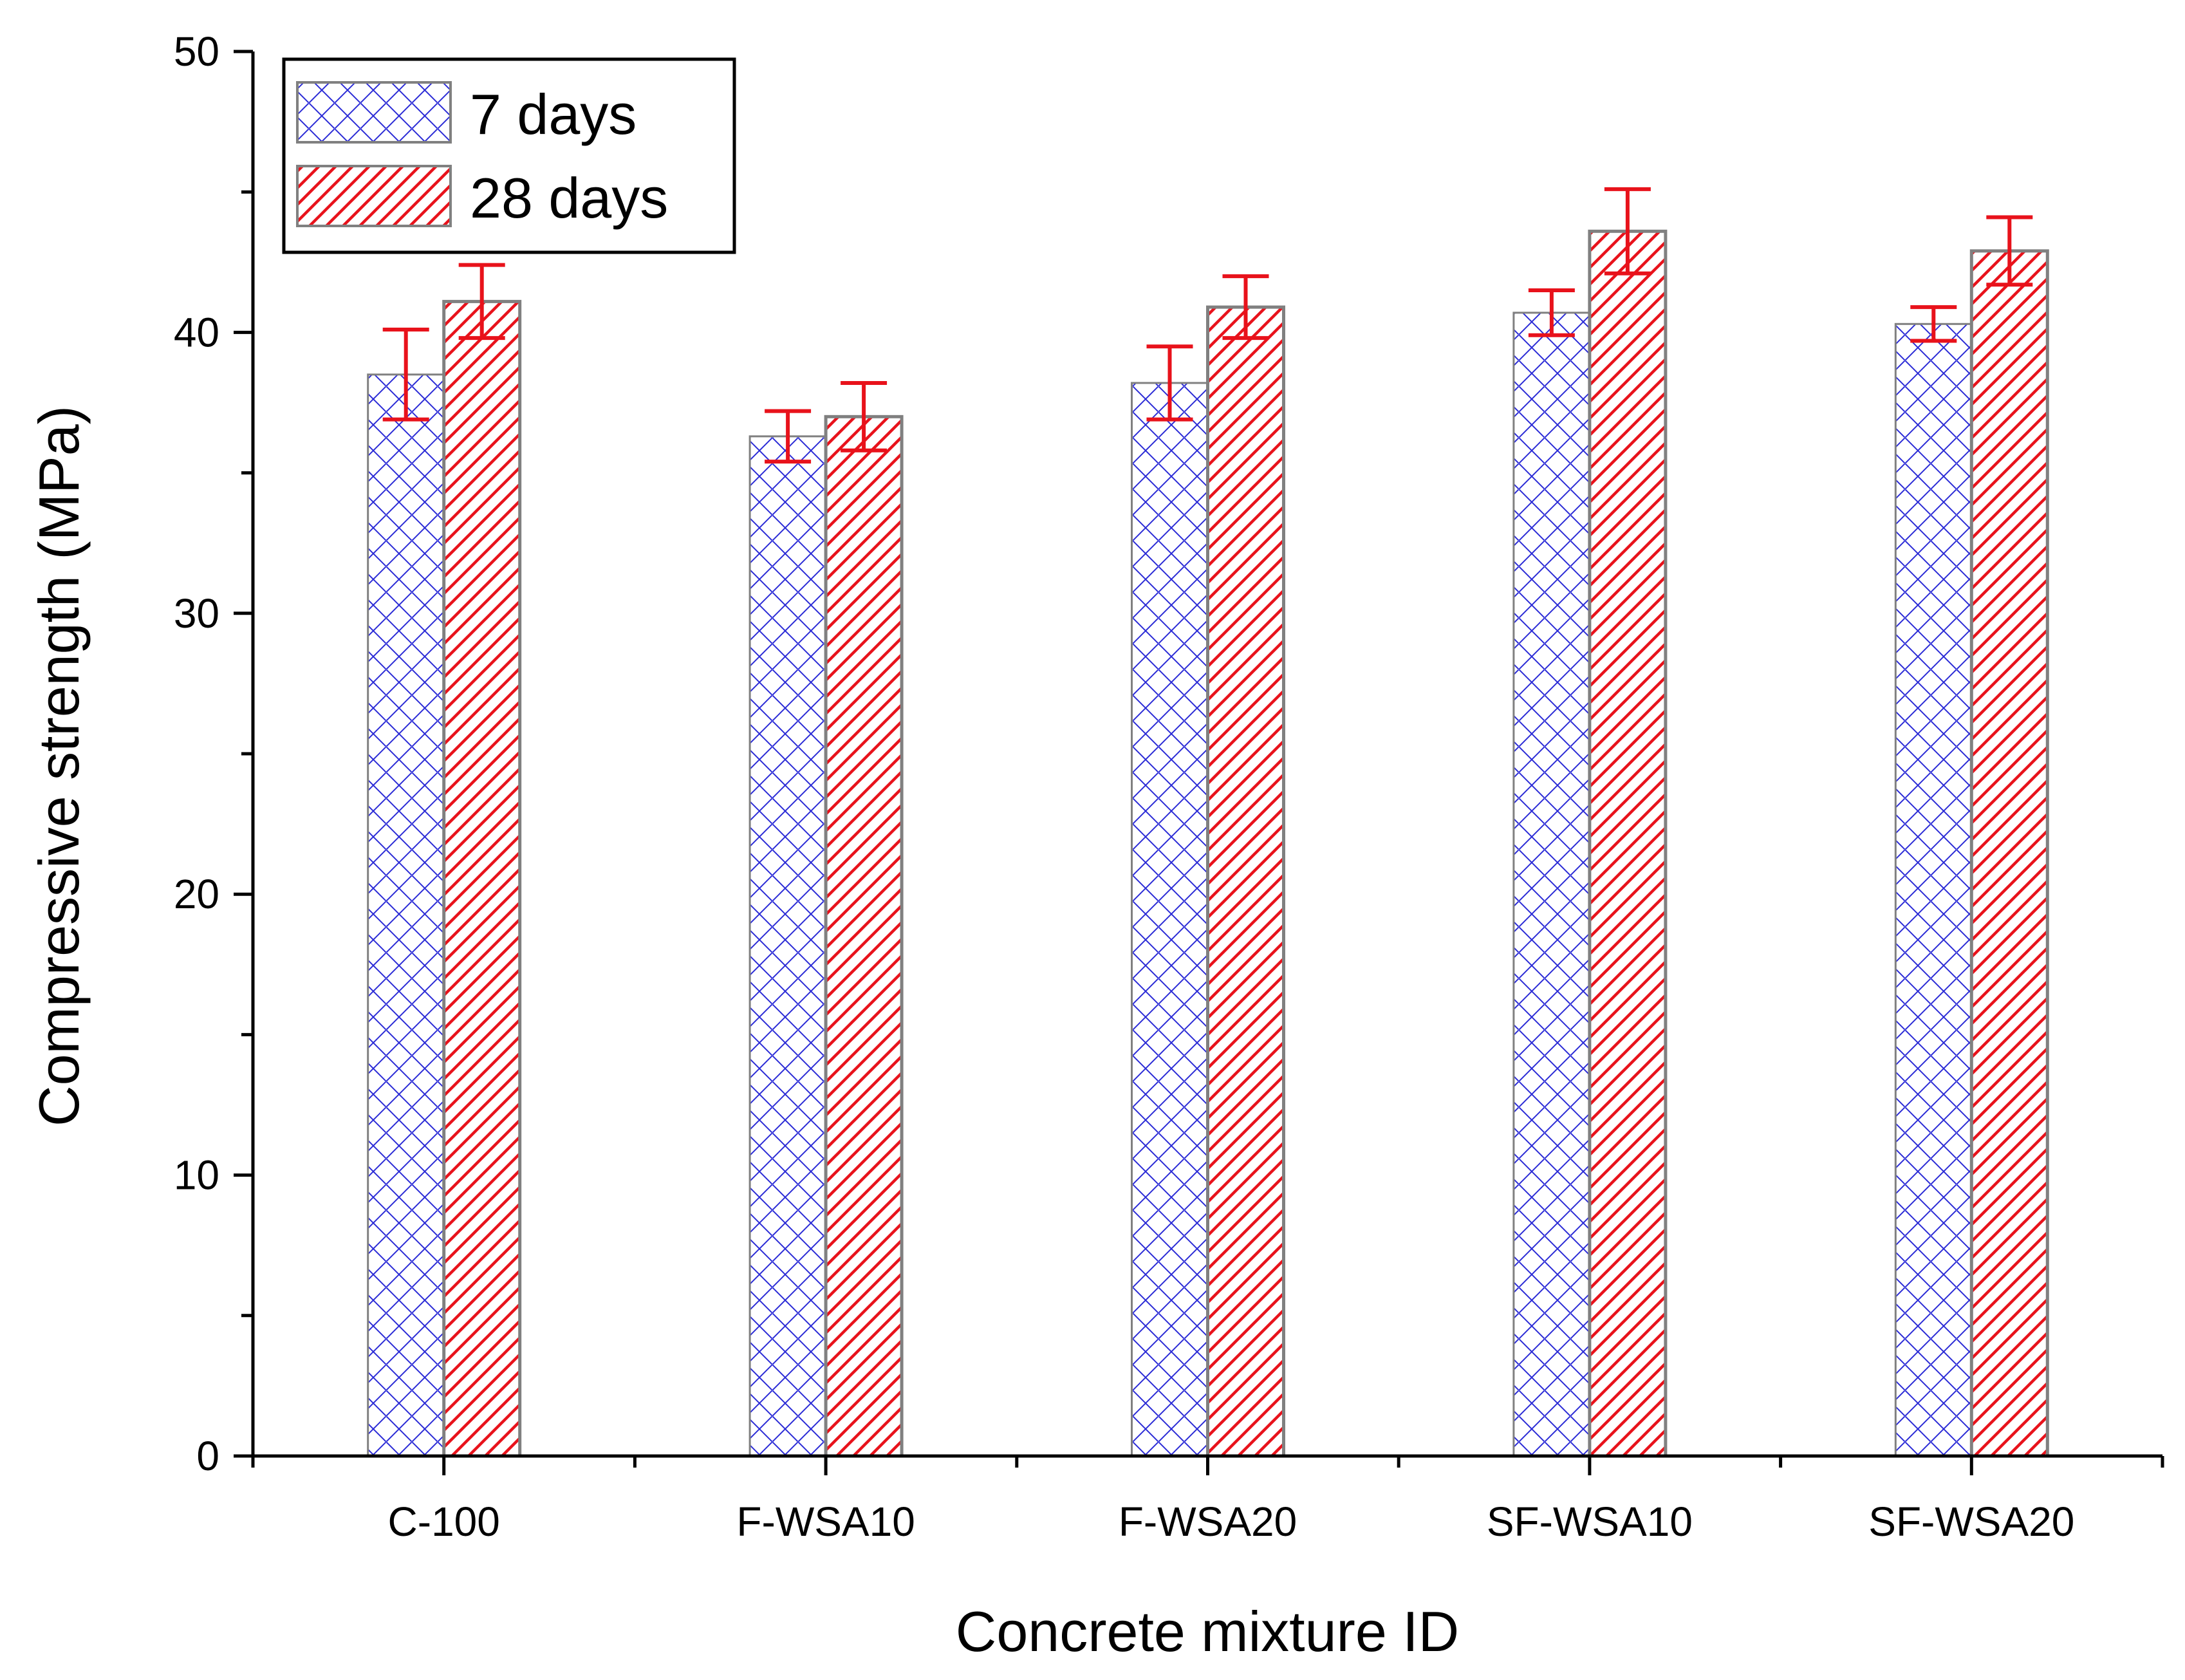 The width and height of the screenshot is (2185, 1680). I want to click on bar-c-100-28-days, so click(482, 878).